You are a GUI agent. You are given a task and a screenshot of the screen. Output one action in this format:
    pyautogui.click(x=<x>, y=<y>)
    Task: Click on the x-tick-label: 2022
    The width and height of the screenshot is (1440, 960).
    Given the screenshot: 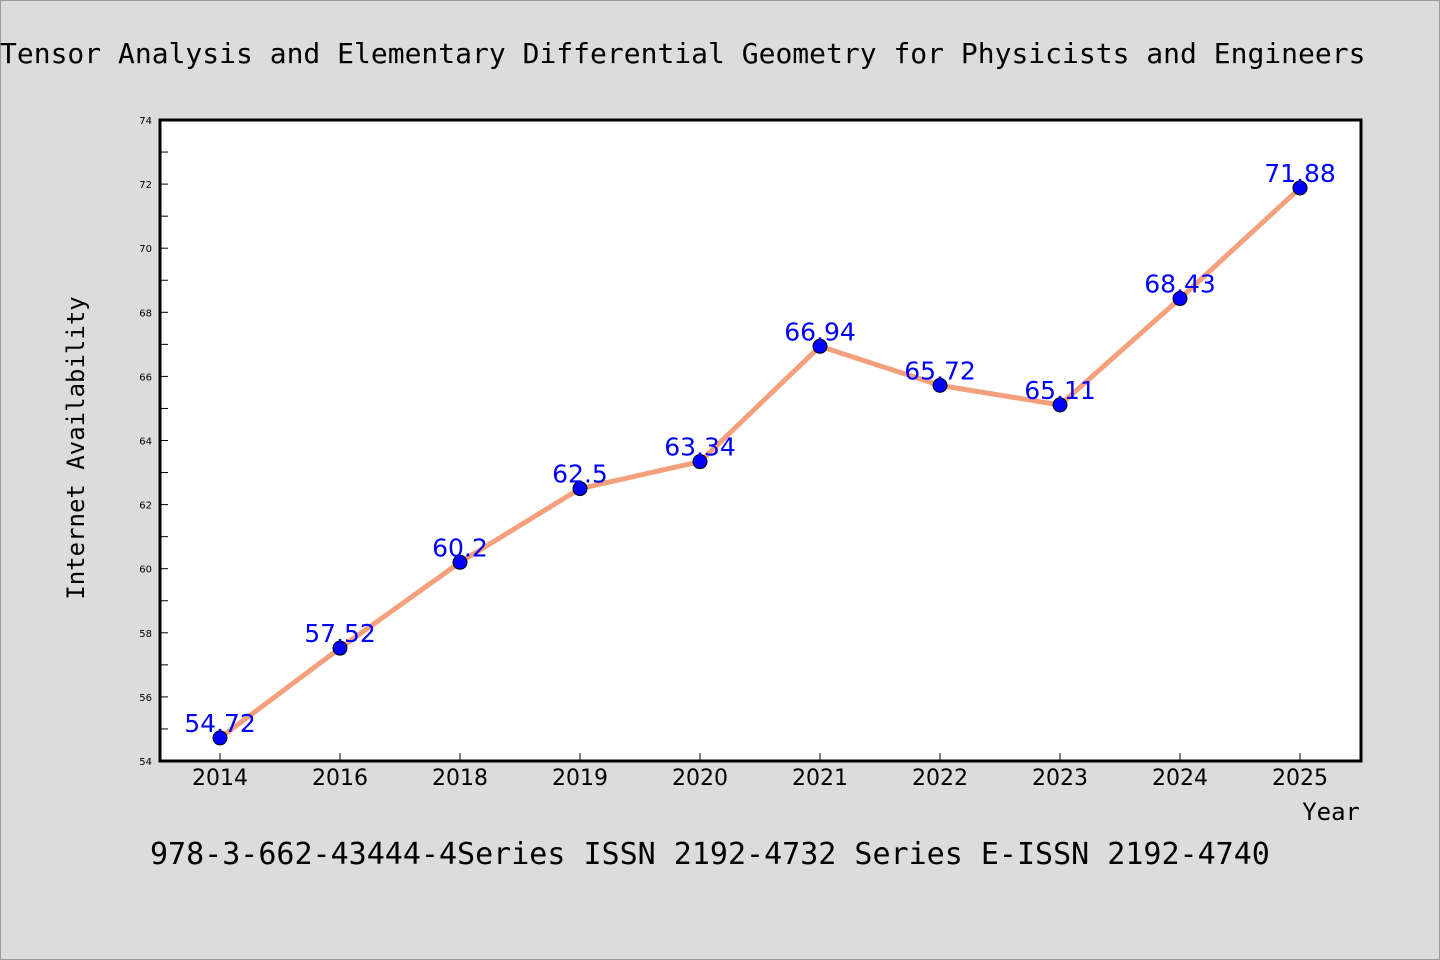 What is the action you would take?
    pyautogui.click(x=940, y=778)
    